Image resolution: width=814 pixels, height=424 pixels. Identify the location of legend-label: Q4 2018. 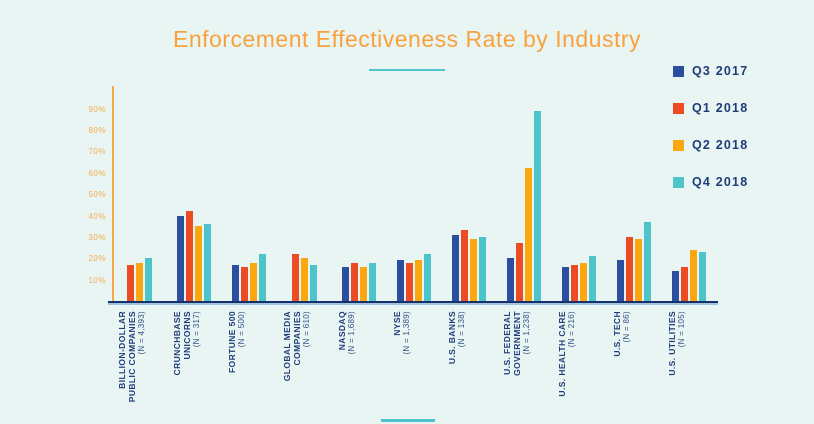
(720, 182).